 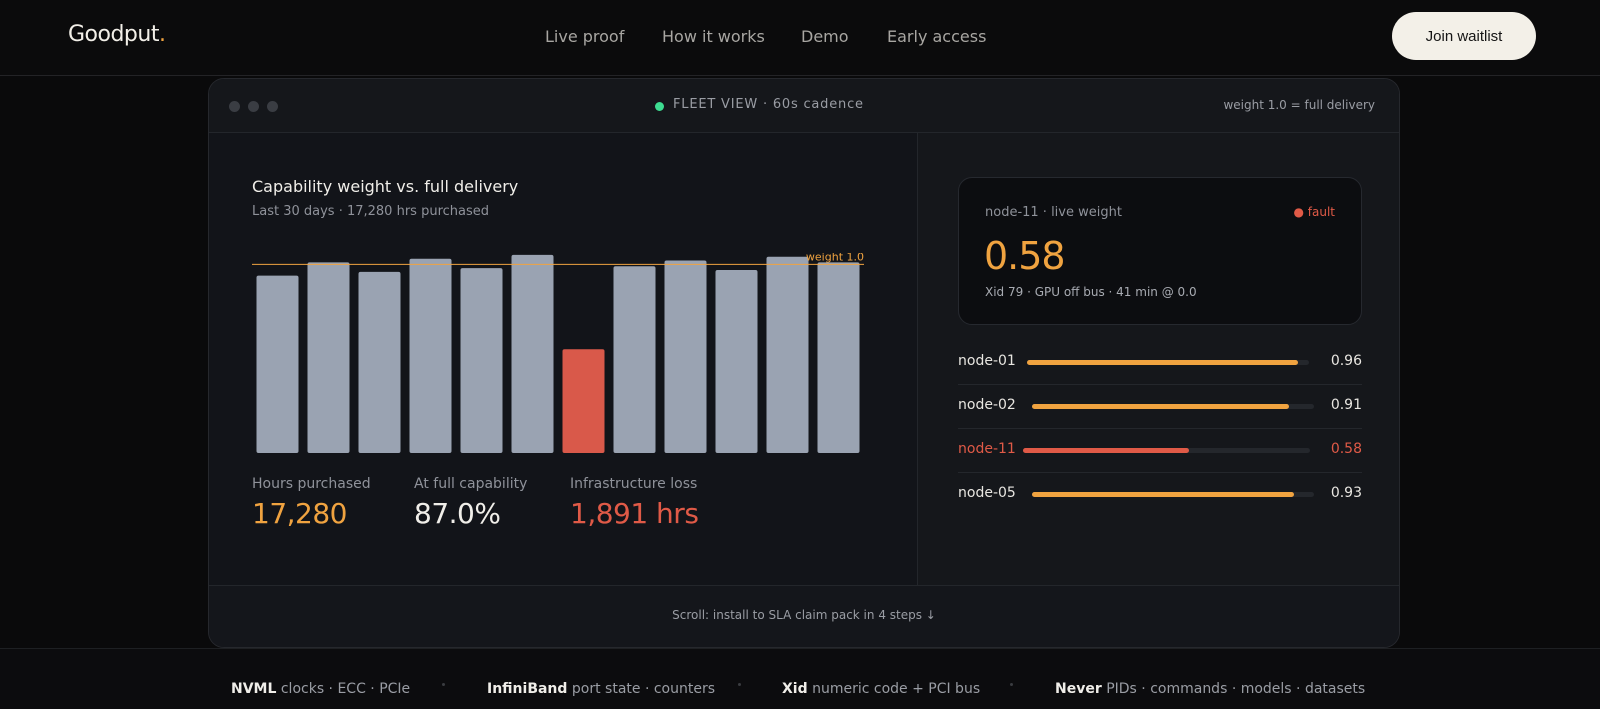 I want to click on chart-title: Capability weight vs. full delivery, so click(x=385, y=186).